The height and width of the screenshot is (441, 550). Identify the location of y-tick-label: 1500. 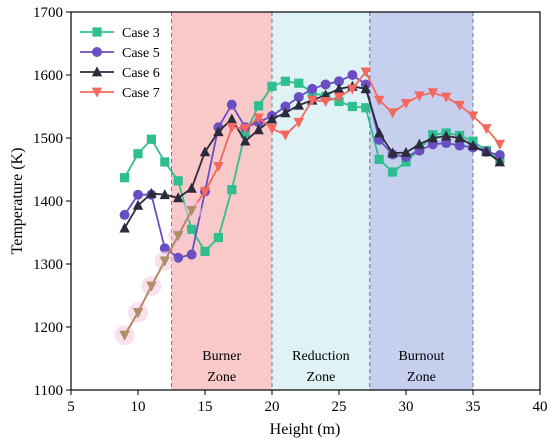
(48, 139).